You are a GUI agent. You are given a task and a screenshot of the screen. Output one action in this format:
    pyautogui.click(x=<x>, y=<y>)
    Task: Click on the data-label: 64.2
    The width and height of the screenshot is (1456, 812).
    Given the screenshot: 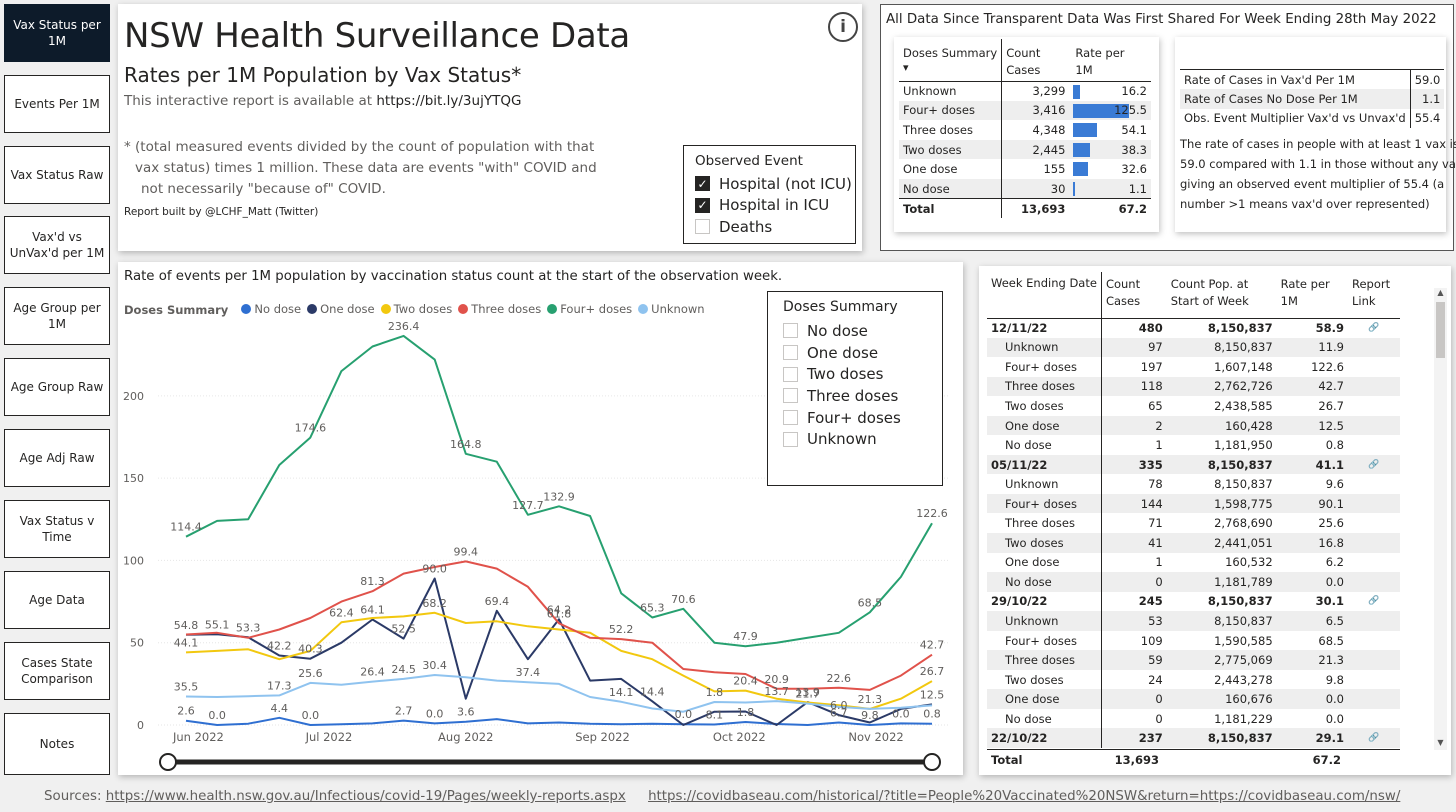 What is the action you would take?
    pyautogui.click(x=559, y=609)
    